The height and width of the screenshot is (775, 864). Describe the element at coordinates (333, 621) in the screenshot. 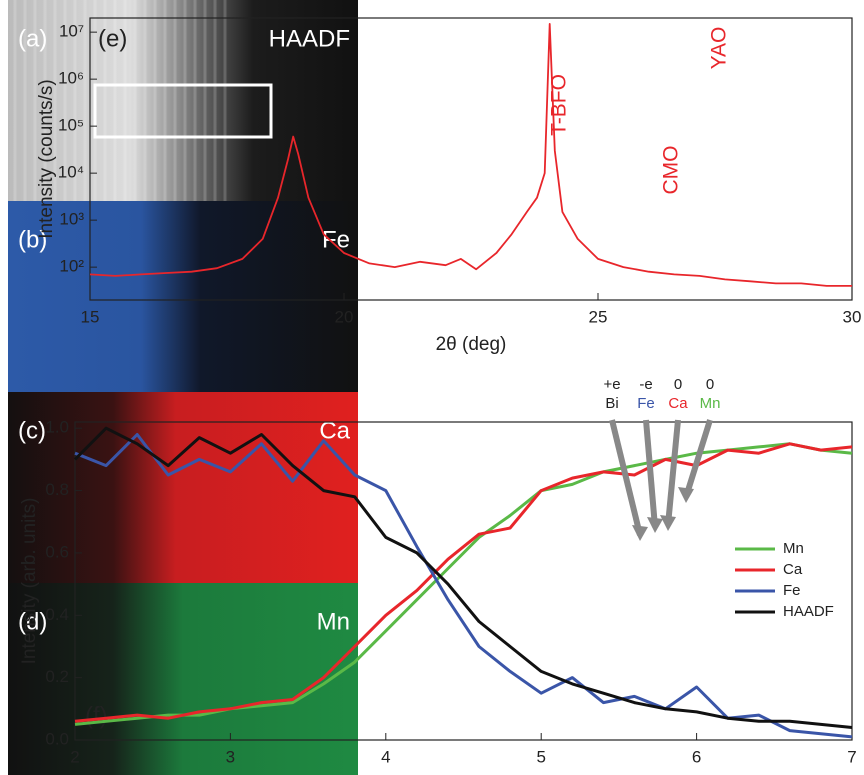

I see `panel-name: Mn` at that location.